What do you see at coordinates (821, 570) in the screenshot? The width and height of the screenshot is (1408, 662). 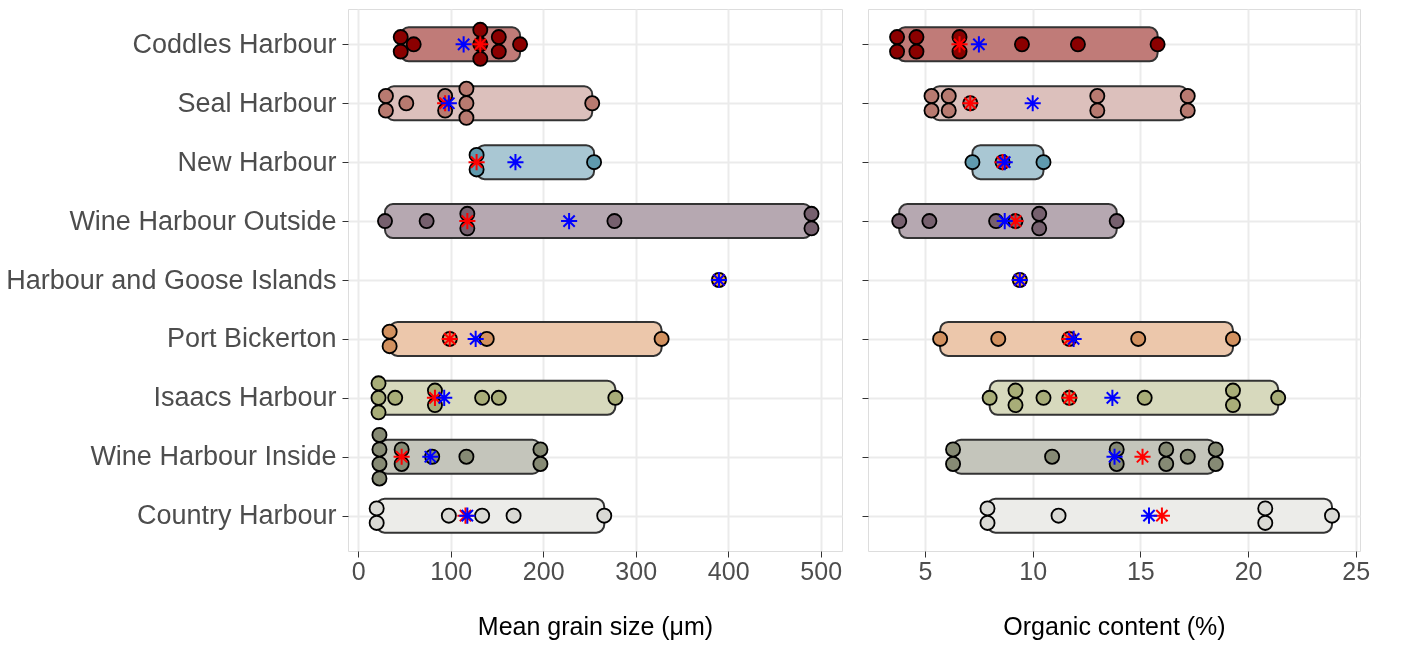 I see `x-tick-label: 500` at bounding box center [821, 570].